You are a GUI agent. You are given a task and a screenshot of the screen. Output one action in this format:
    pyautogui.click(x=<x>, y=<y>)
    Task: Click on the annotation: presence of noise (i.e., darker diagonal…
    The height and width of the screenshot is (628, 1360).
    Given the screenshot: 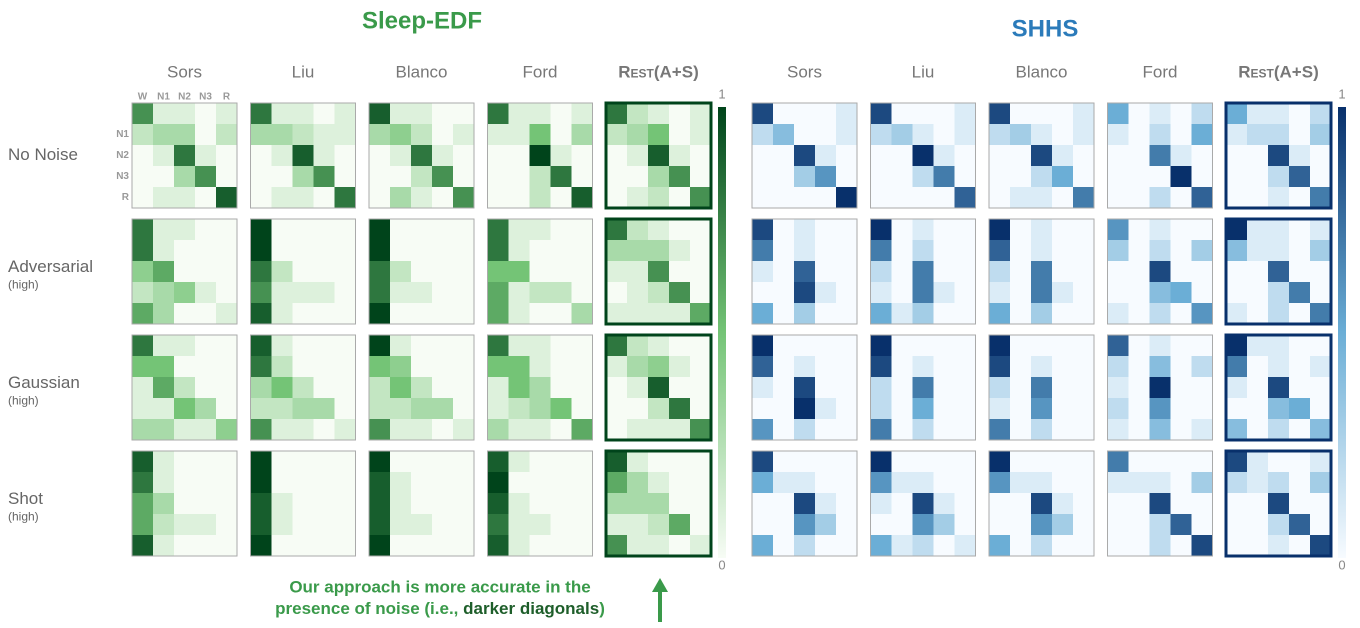 What is the action you would take?
    pyautogui.click(x=440, y=608)
    